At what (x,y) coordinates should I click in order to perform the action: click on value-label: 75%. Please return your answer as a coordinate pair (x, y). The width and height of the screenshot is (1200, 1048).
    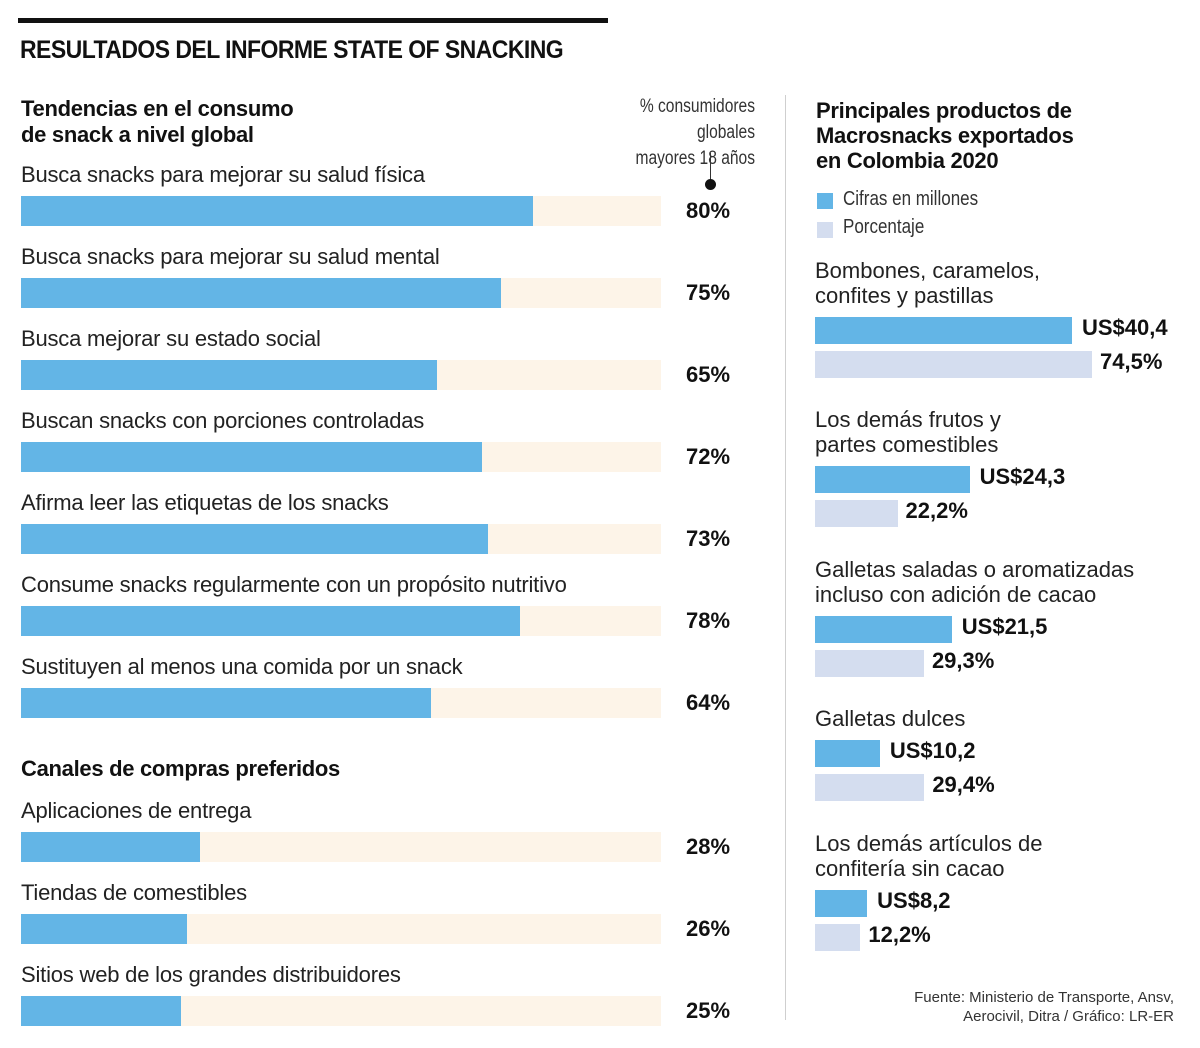
    Looking at the image, I should click on (708, 292).